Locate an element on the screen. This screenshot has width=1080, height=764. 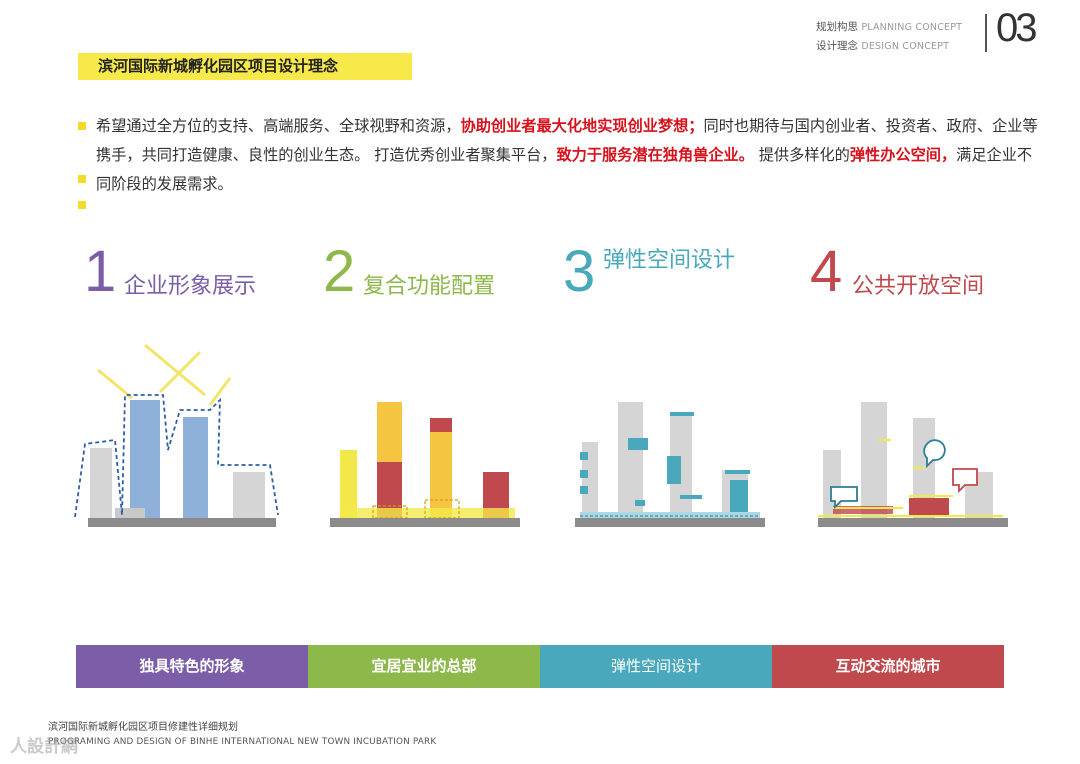
design-concept-cn: 设计理念 is located at coordinates (837, 46).